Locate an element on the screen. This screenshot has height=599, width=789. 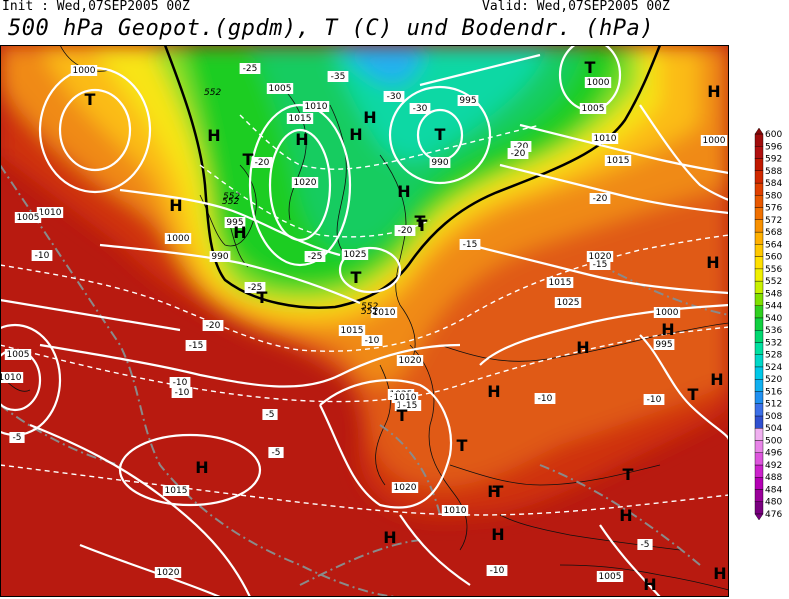
colorbar-label: 568 is located at coordinates (773, 233).